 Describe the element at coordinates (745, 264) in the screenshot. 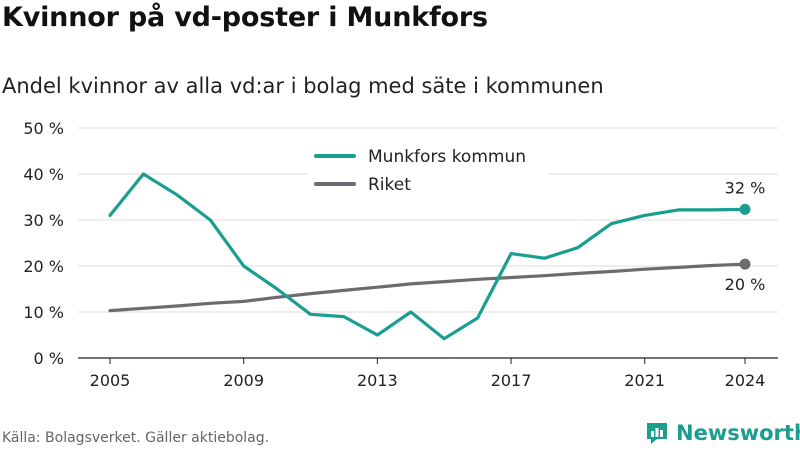

I see `end-marker-riket` at that location.